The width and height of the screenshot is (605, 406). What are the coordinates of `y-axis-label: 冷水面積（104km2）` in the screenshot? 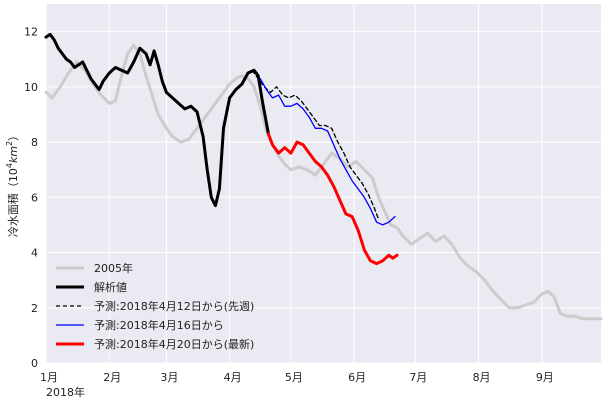 It's located at (12, 183).